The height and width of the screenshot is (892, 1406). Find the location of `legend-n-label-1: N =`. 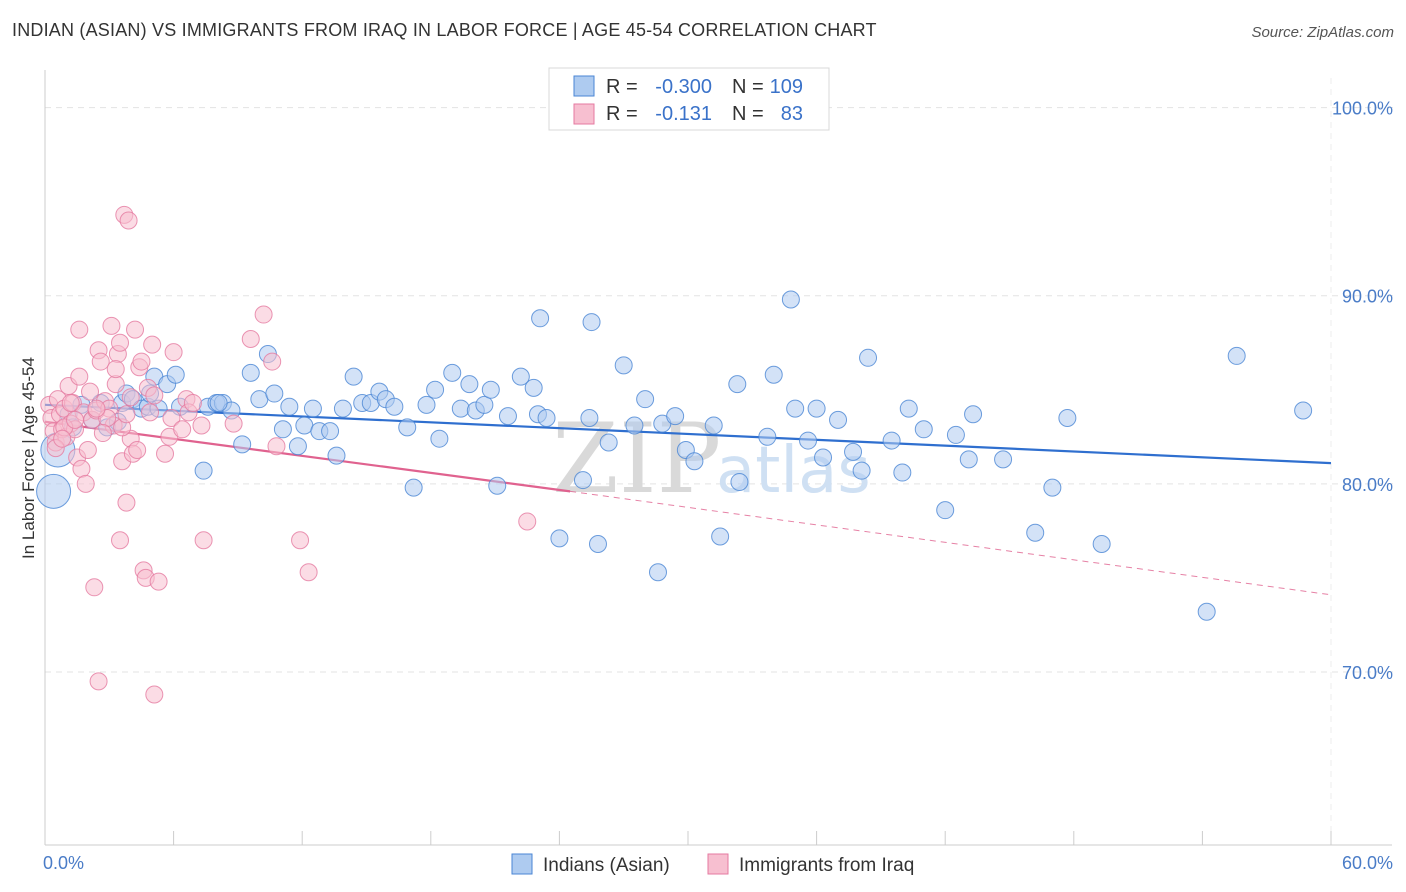

legend-n-label-1: N = is located at coordinates (748, 87).